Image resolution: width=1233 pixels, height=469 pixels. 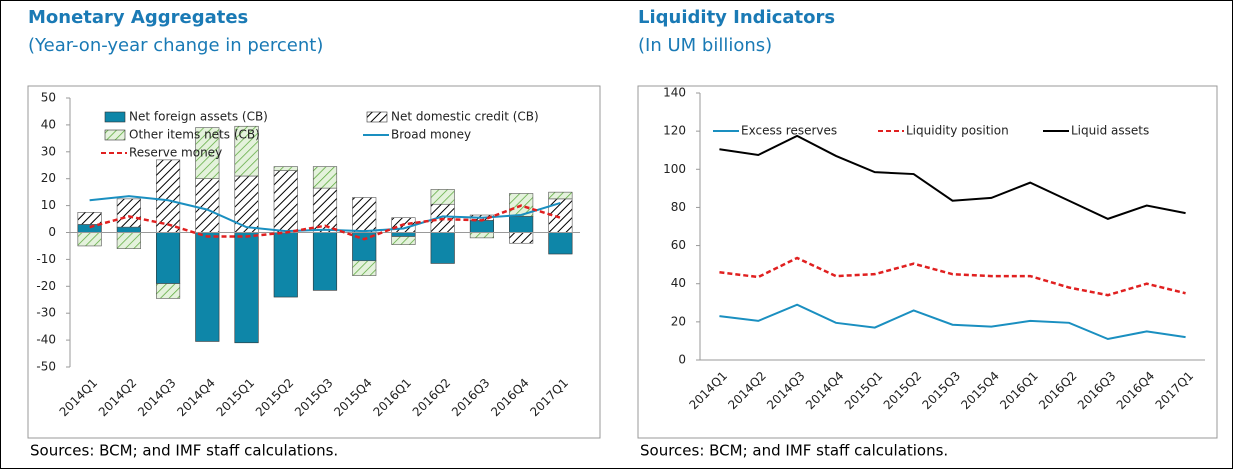 What do you see at coordinates (465, 117) in the screenshot?
I see `legend-label: Net domestic credit (CB)` at bounding box center [465, 117].